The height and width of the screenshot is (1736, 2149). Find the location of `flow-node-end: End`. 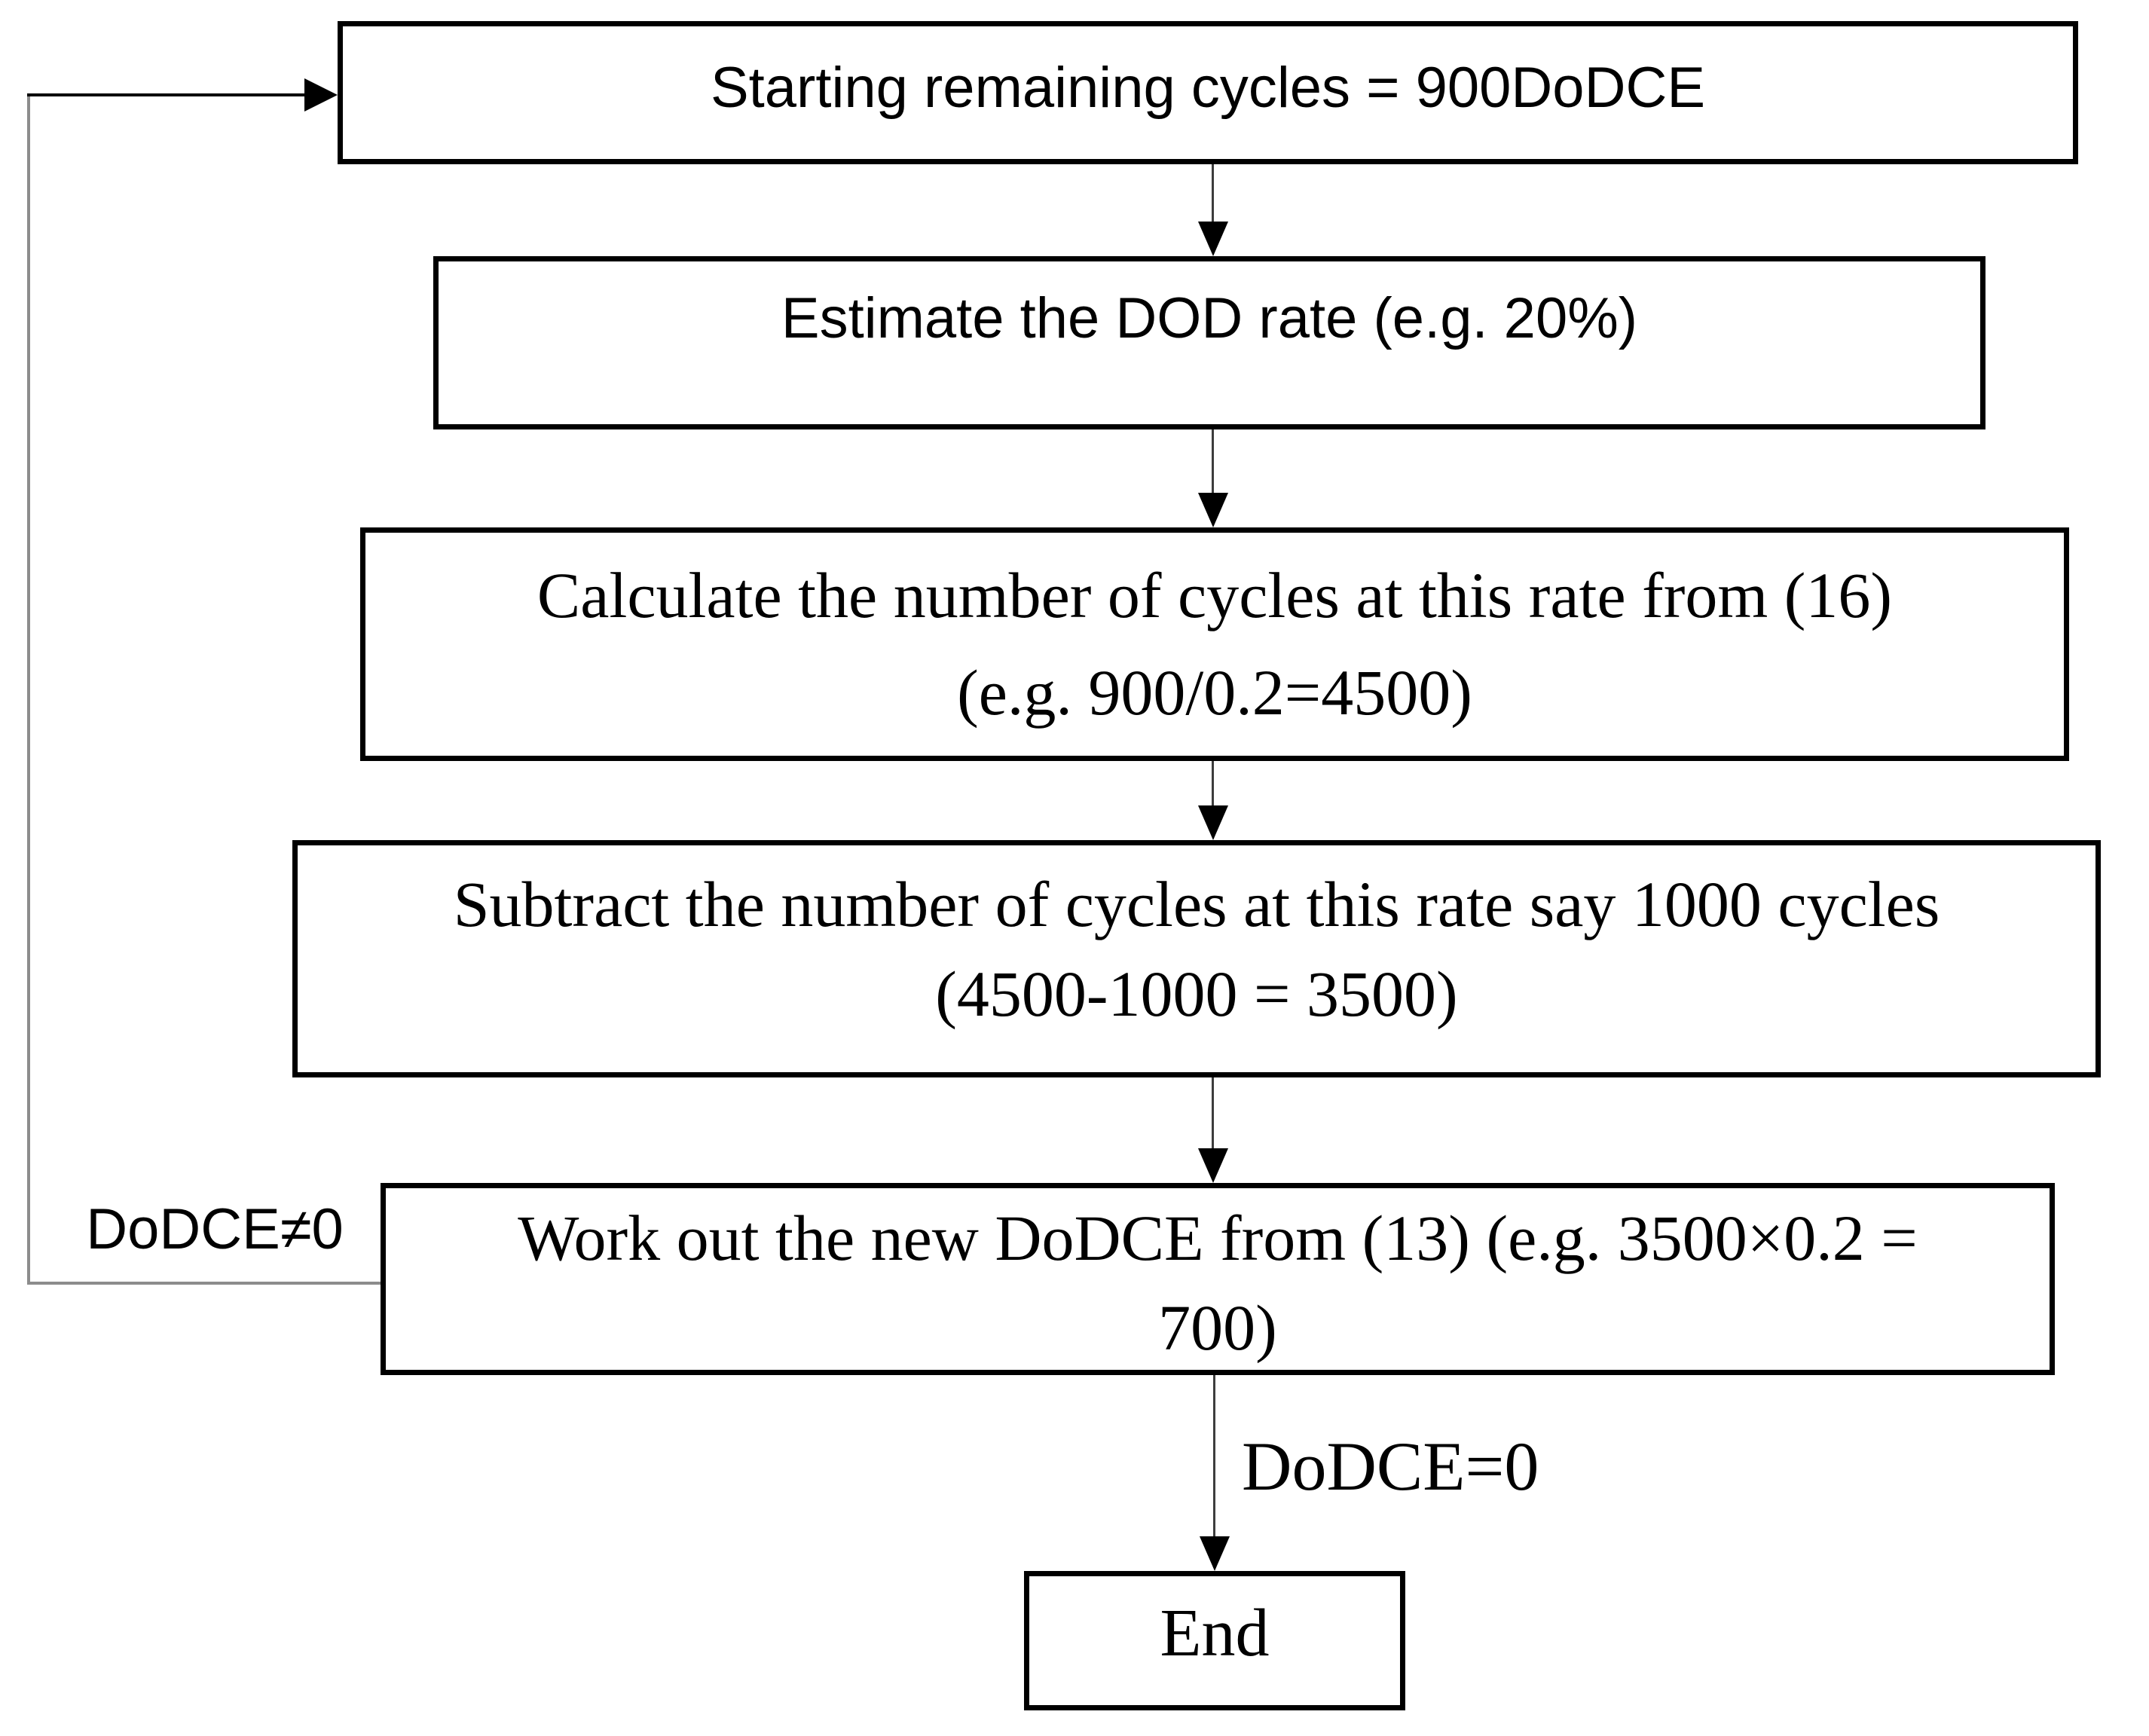

flow-node-end: End is located at coordinates (1214, 1640).